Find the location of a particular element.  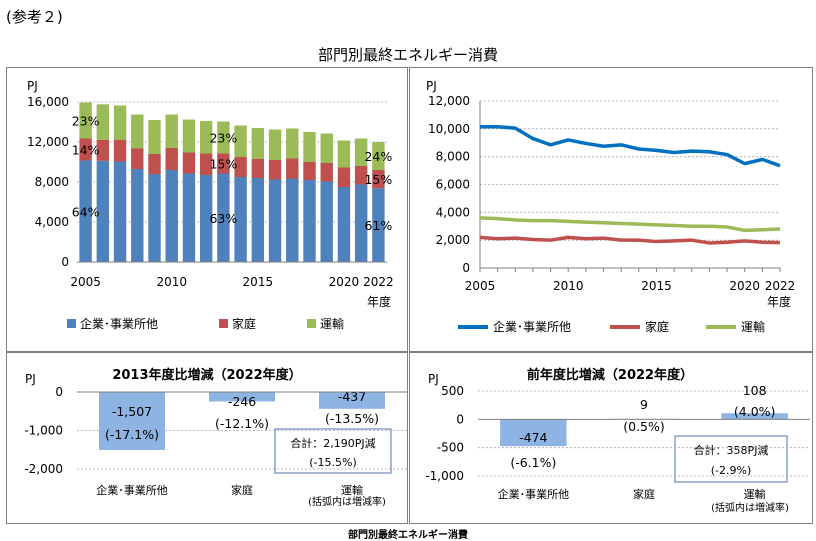

total-box-frame is located at coordinates (333, 451).